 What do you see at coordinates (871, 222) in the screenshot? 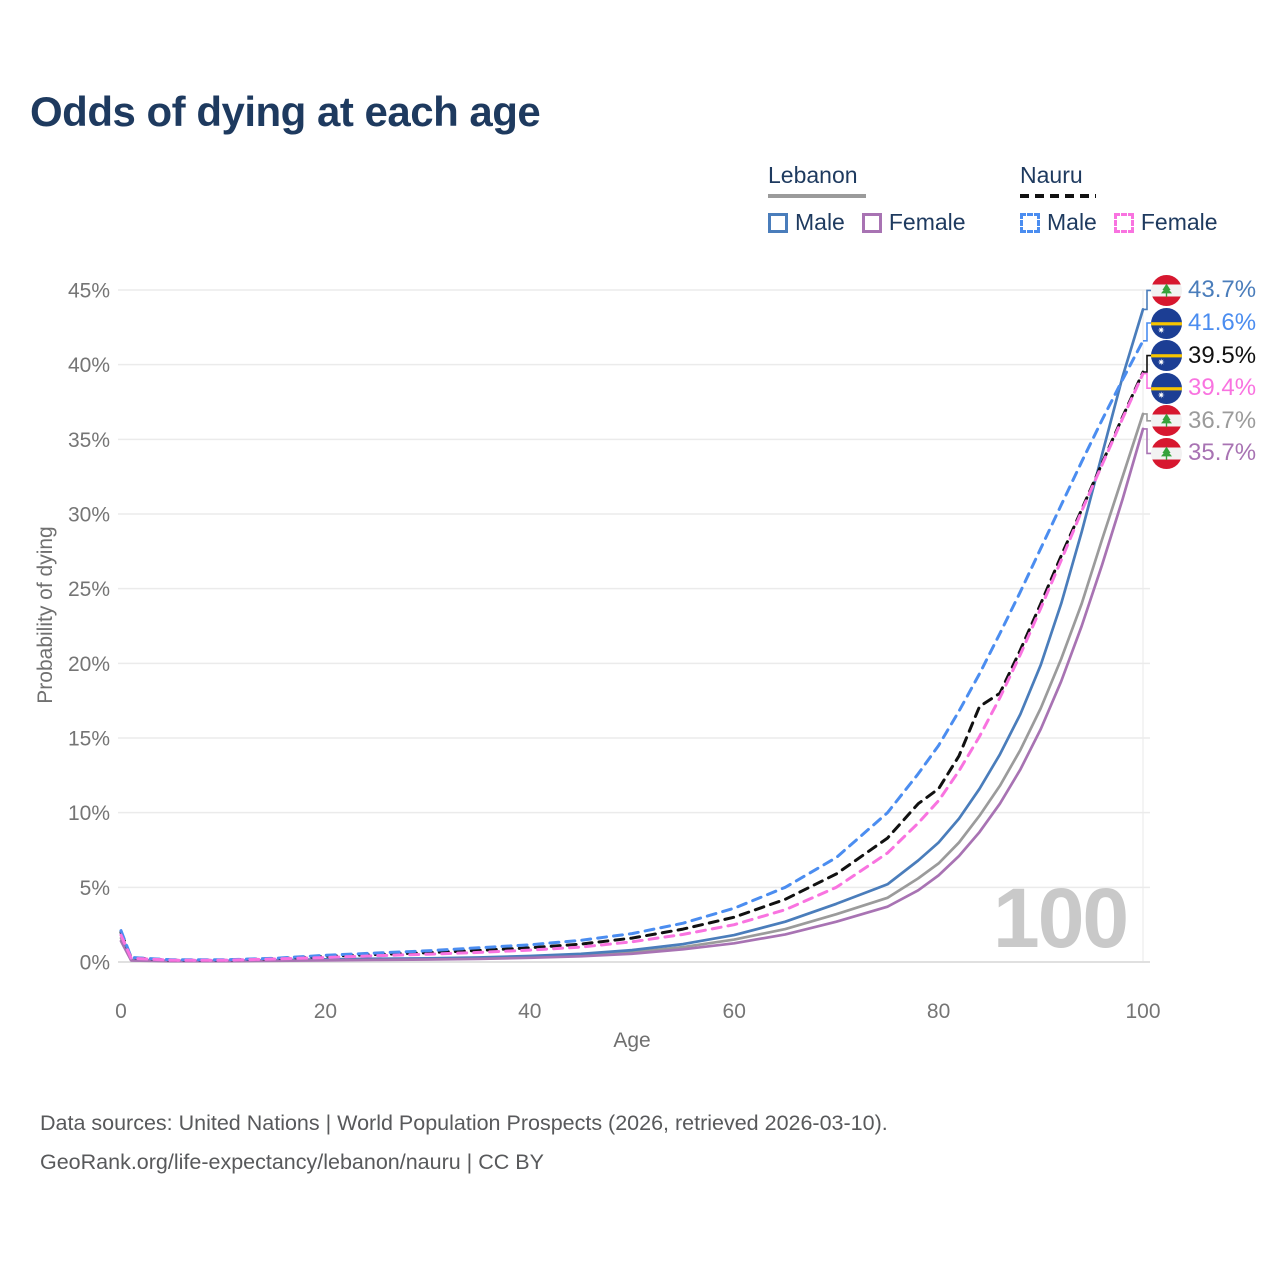
I see `lebanon-female-checkbox-icon` at bounding box center [871, 222].